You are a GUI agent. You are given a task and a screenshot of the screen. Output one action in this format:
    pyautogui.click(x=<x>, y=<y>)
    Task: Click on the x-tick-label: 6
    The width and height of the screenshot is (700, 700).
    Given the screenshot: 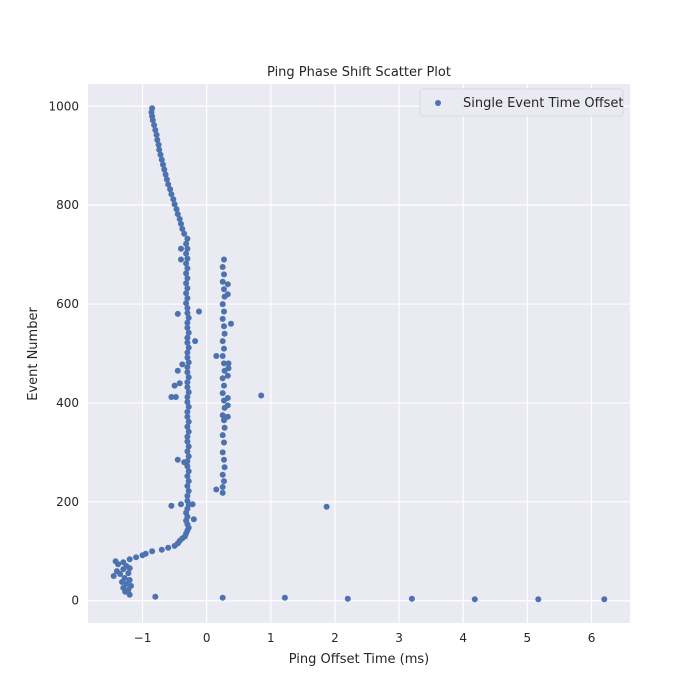 What is the action you would take?
    pyautogui.click(x=592, y=638)
    